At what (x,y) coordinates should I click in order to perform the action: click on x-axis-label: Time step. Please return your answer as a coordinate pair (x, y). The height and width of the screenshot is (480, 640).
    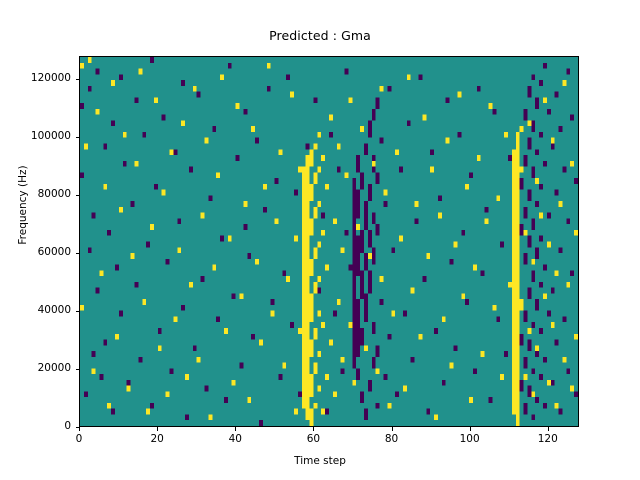
    Looking at the image, I should click on (320, 461).